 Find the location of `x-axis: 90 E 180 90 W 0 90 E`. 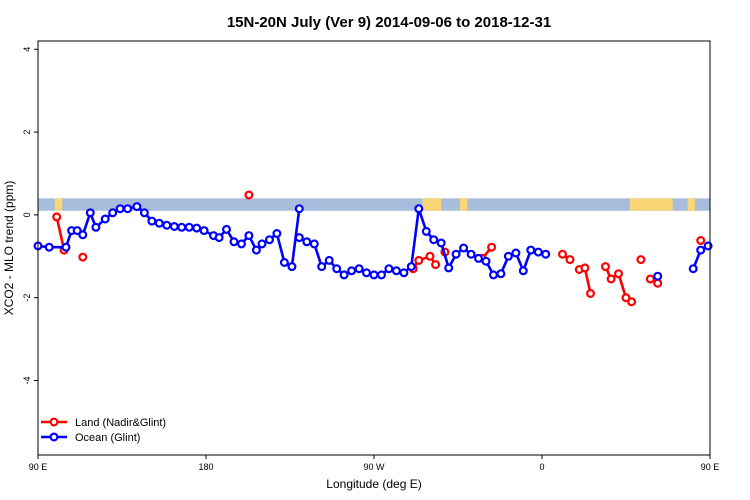

x-axis: 90 E 180 90 W 0 90 E is located at coordinates (374, 463).